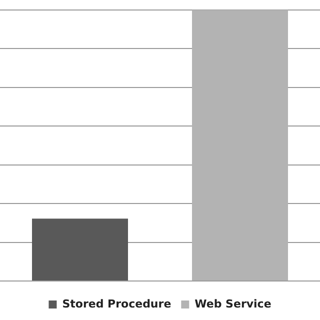  Describe the element at coordinates (117, 303) in the screenshot. I see `legend-label: Stored Procedure` at that location.